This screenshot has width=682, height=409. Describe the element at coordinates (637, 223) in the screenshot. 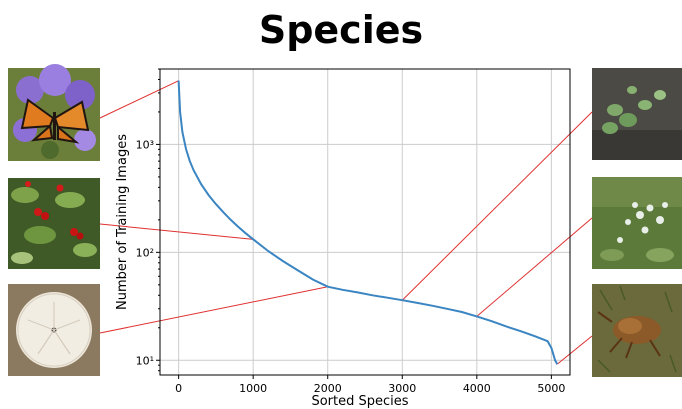

I see `thumbnail-white-flowers` at that location.